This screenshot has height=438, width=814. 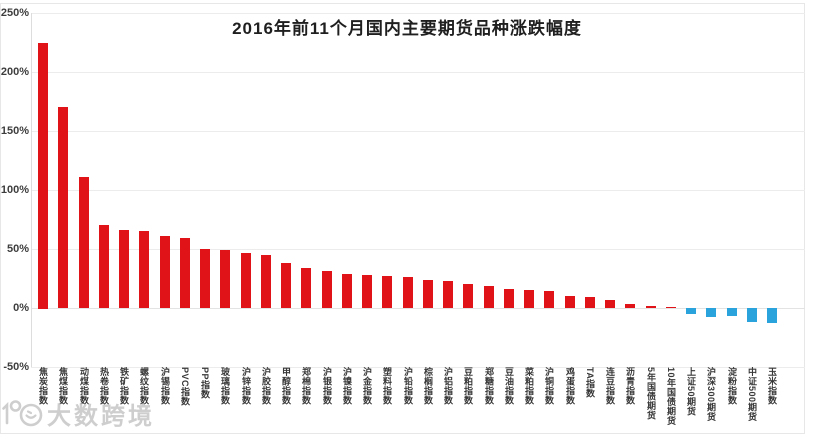 I want to click on category-label: 10年国债期货, so click(x=671, y=396).